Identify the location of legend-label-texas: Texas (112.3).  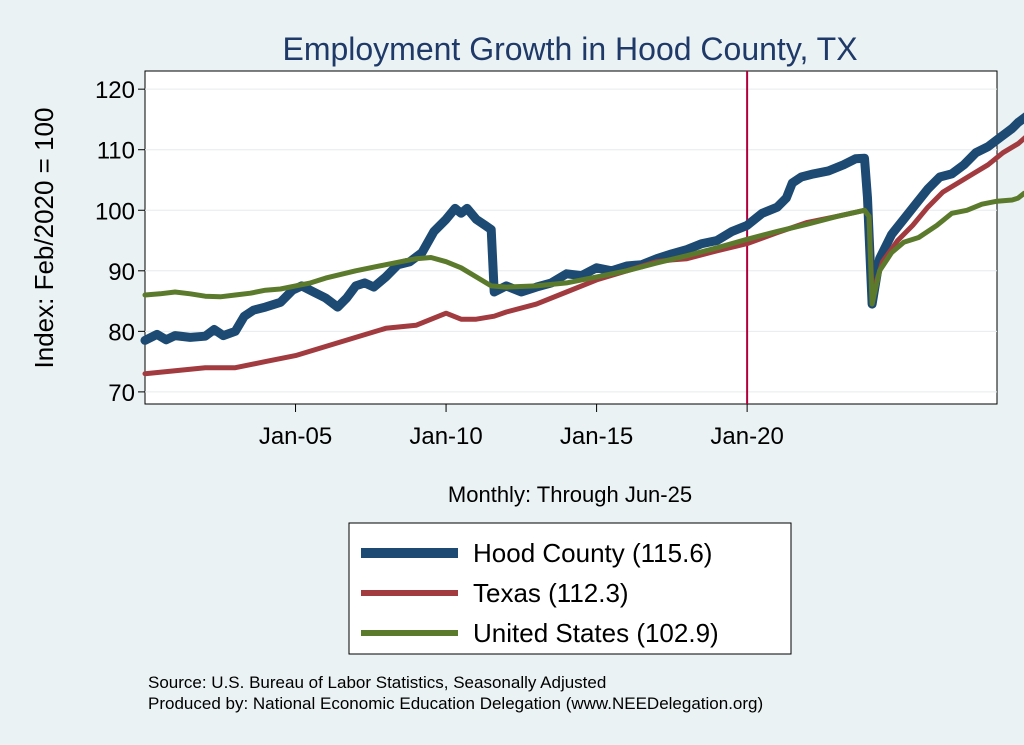
(551, 593).